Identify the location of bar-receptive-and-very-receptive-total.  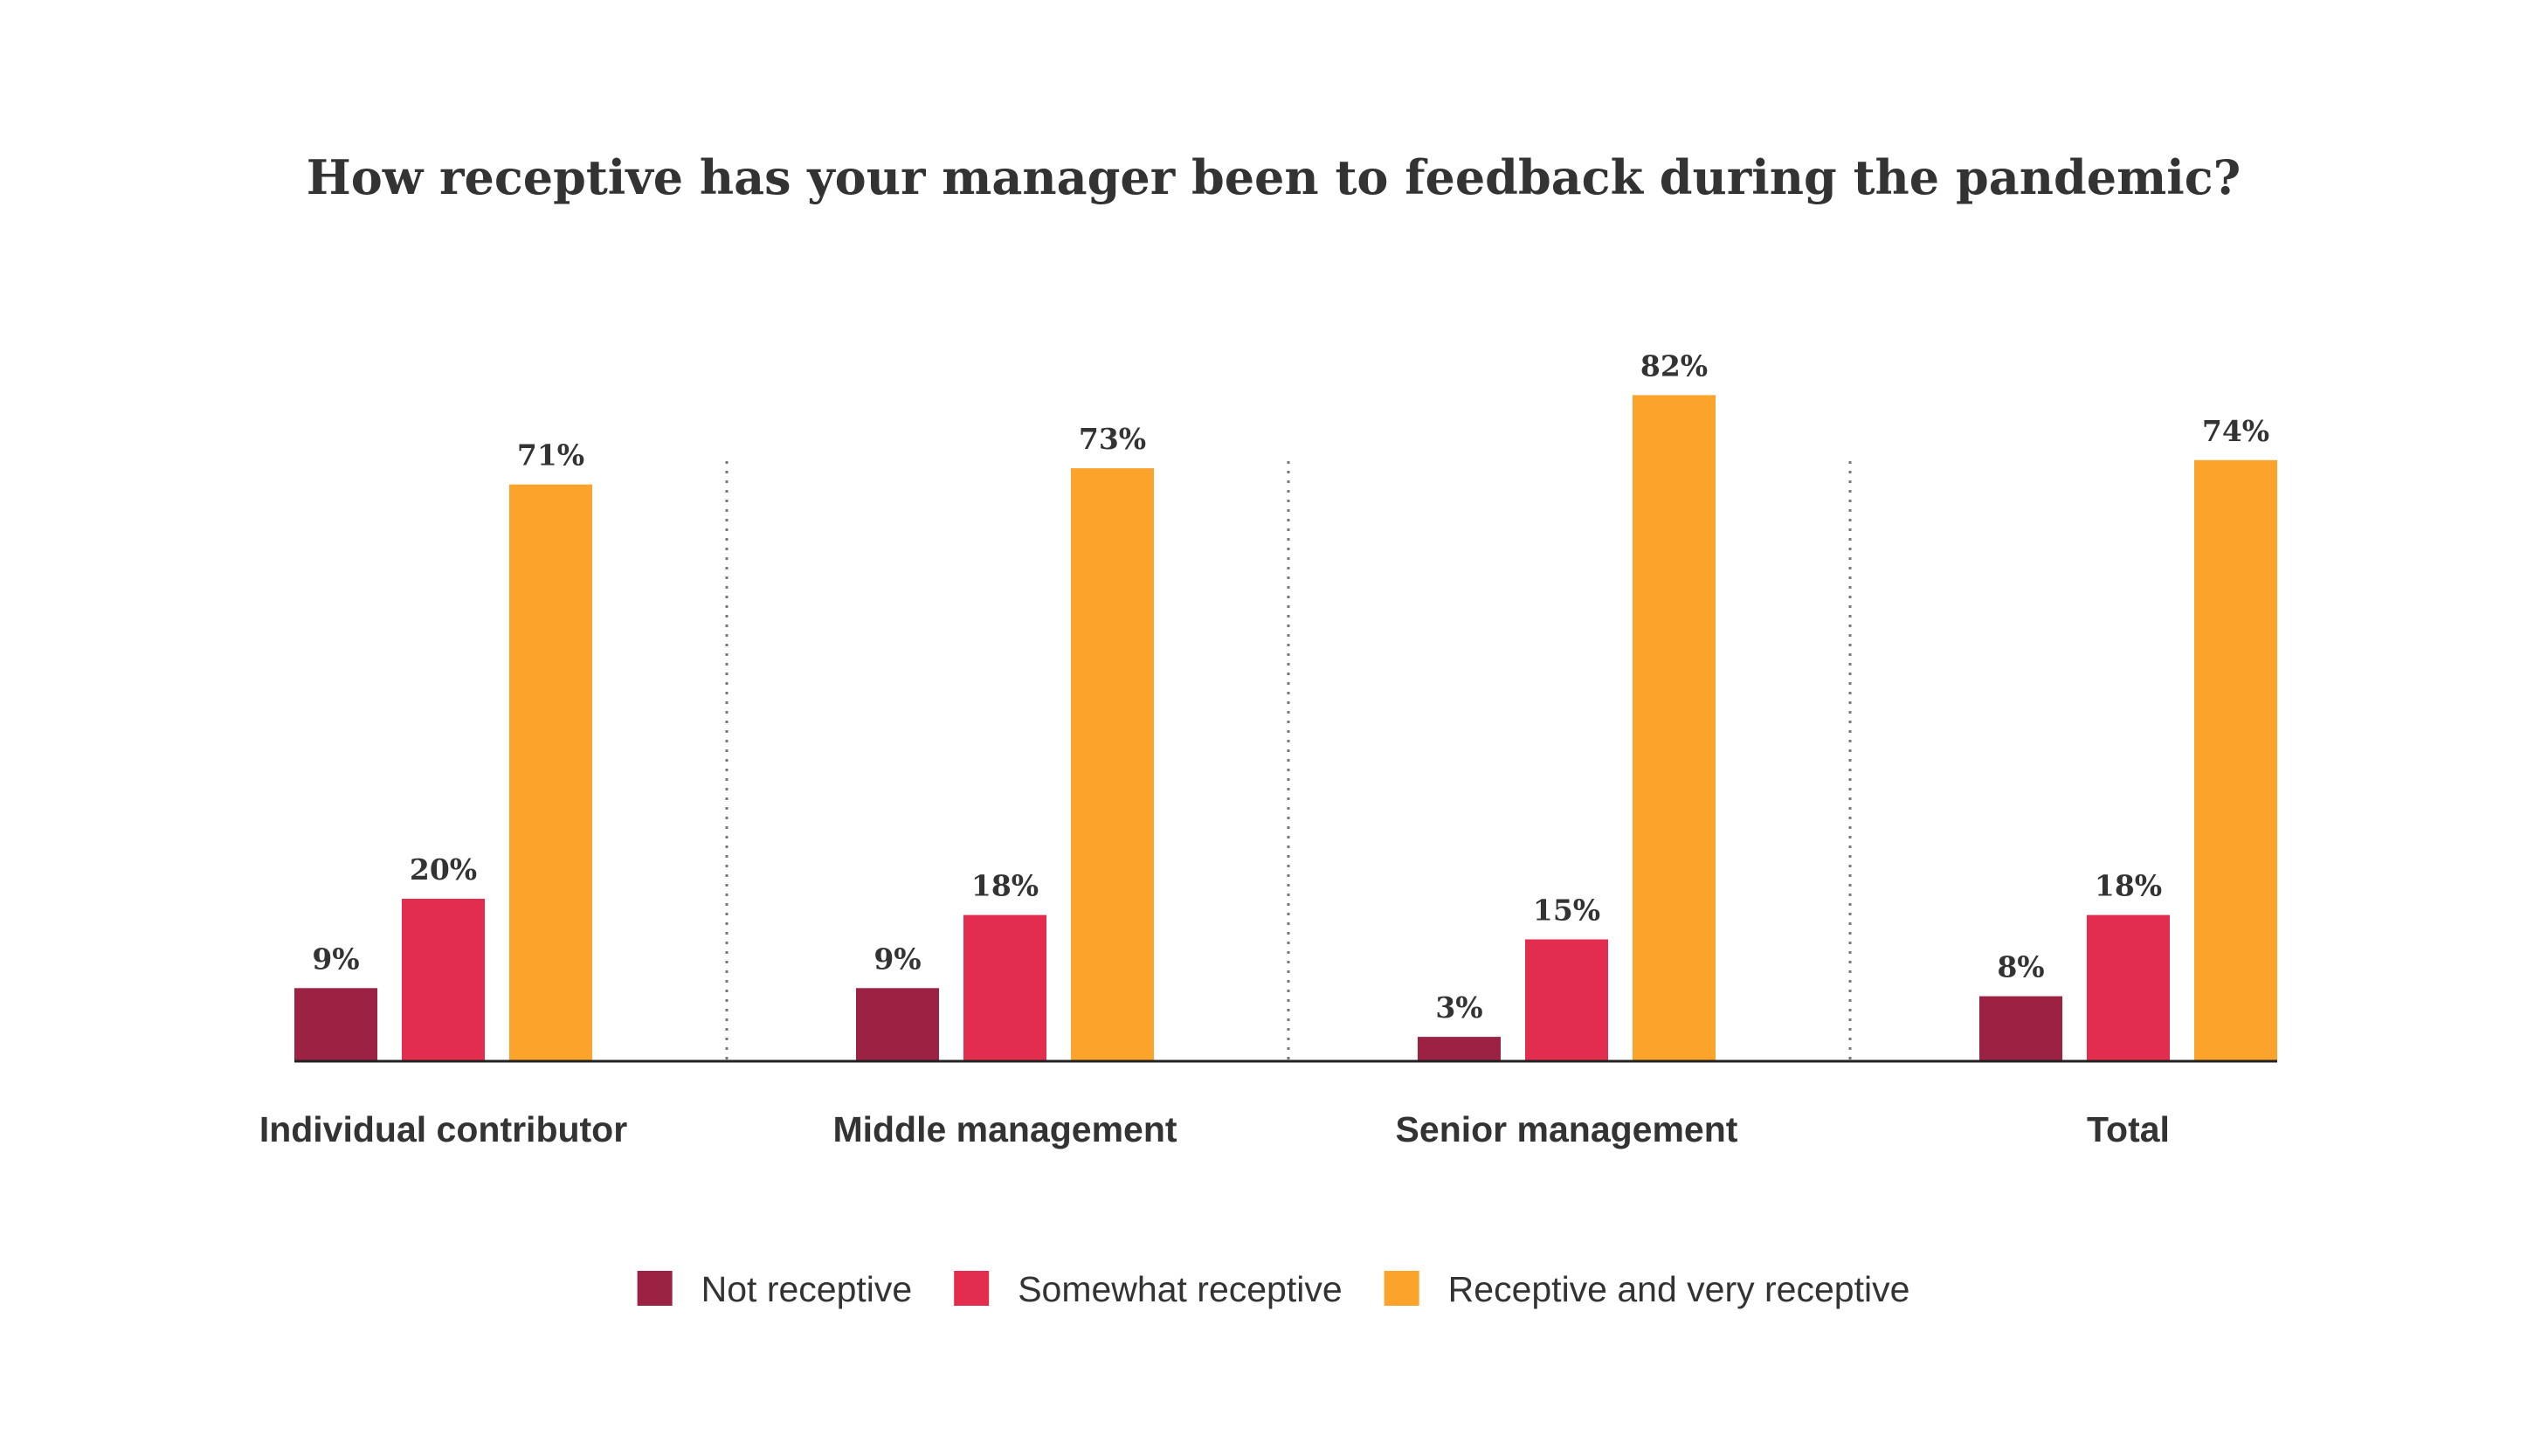
(2236, 760).